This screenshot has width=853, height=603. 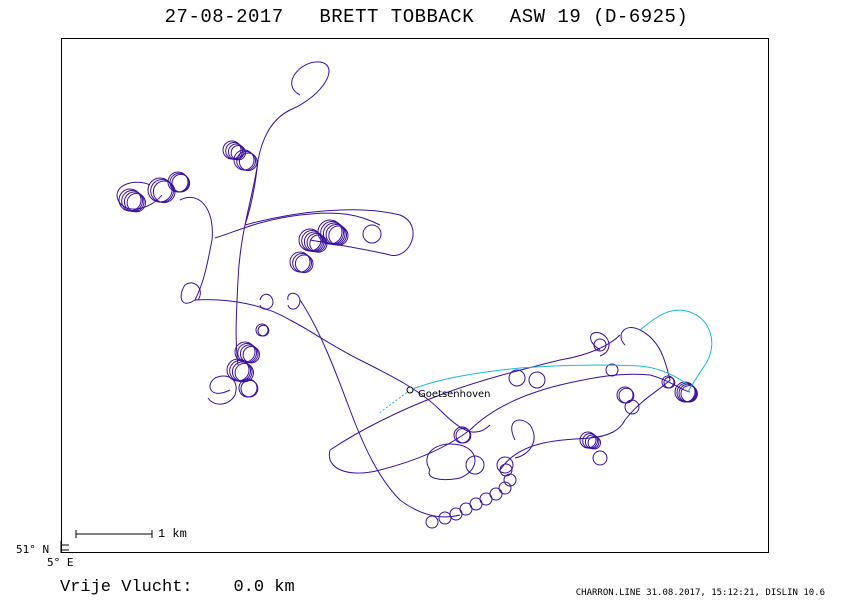 I want to click on scale-bar, so click(x=114, y=534).